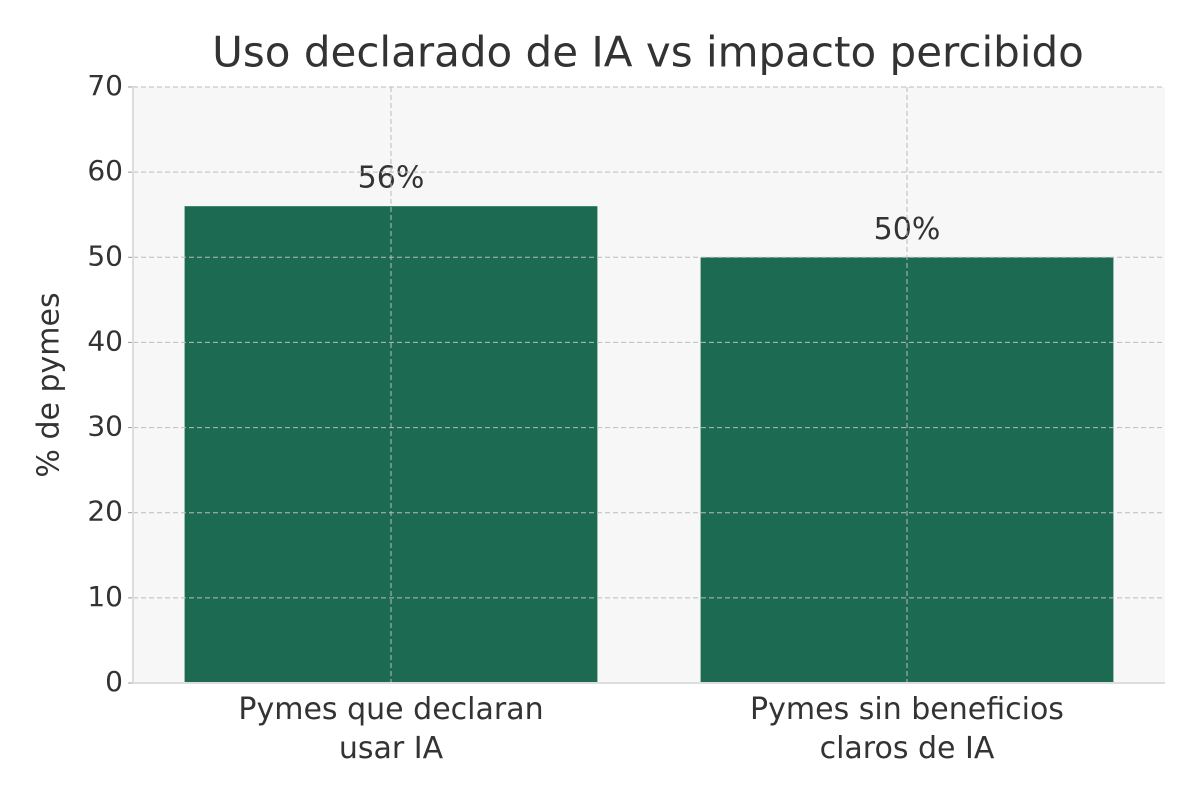  What do you see at coordinates (105, 170) in the screenshot?
I see `y-tick-label: 60` at bounding box center [105, 170].